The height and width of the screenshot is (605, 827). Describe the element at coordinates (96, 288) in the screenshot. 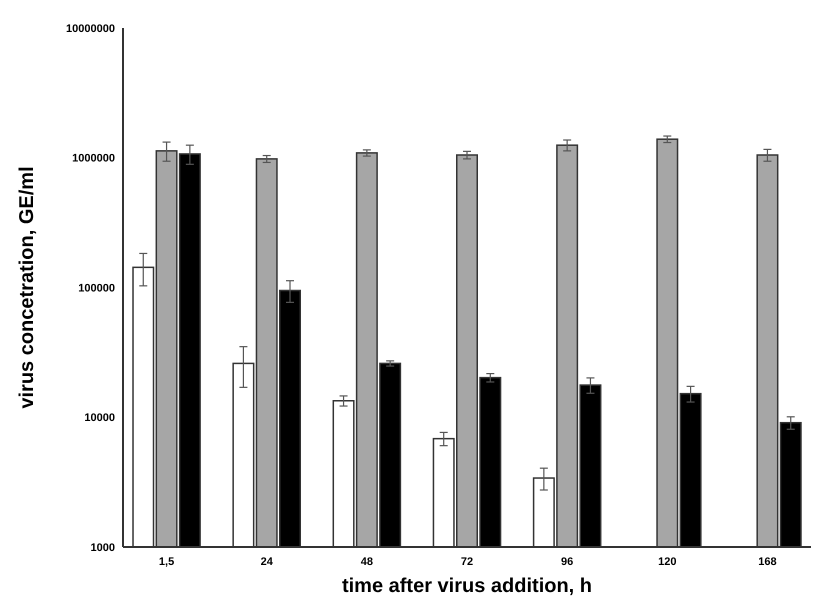

I see `y-tick-label: 100000` at that location.